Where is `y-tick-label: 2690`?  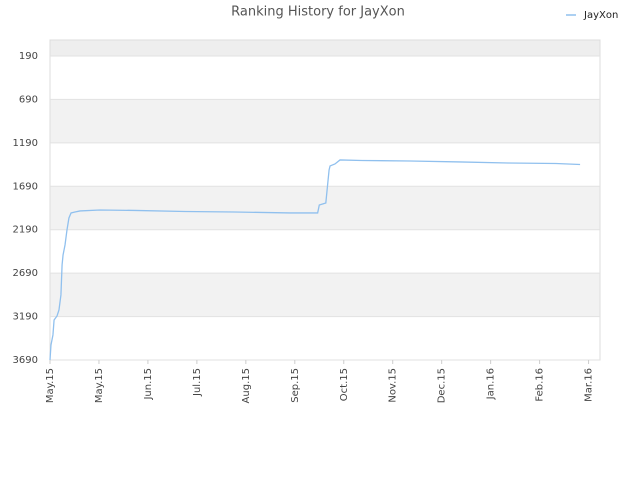 y-tick-label: 2690 is located at coordinates (25, 273).